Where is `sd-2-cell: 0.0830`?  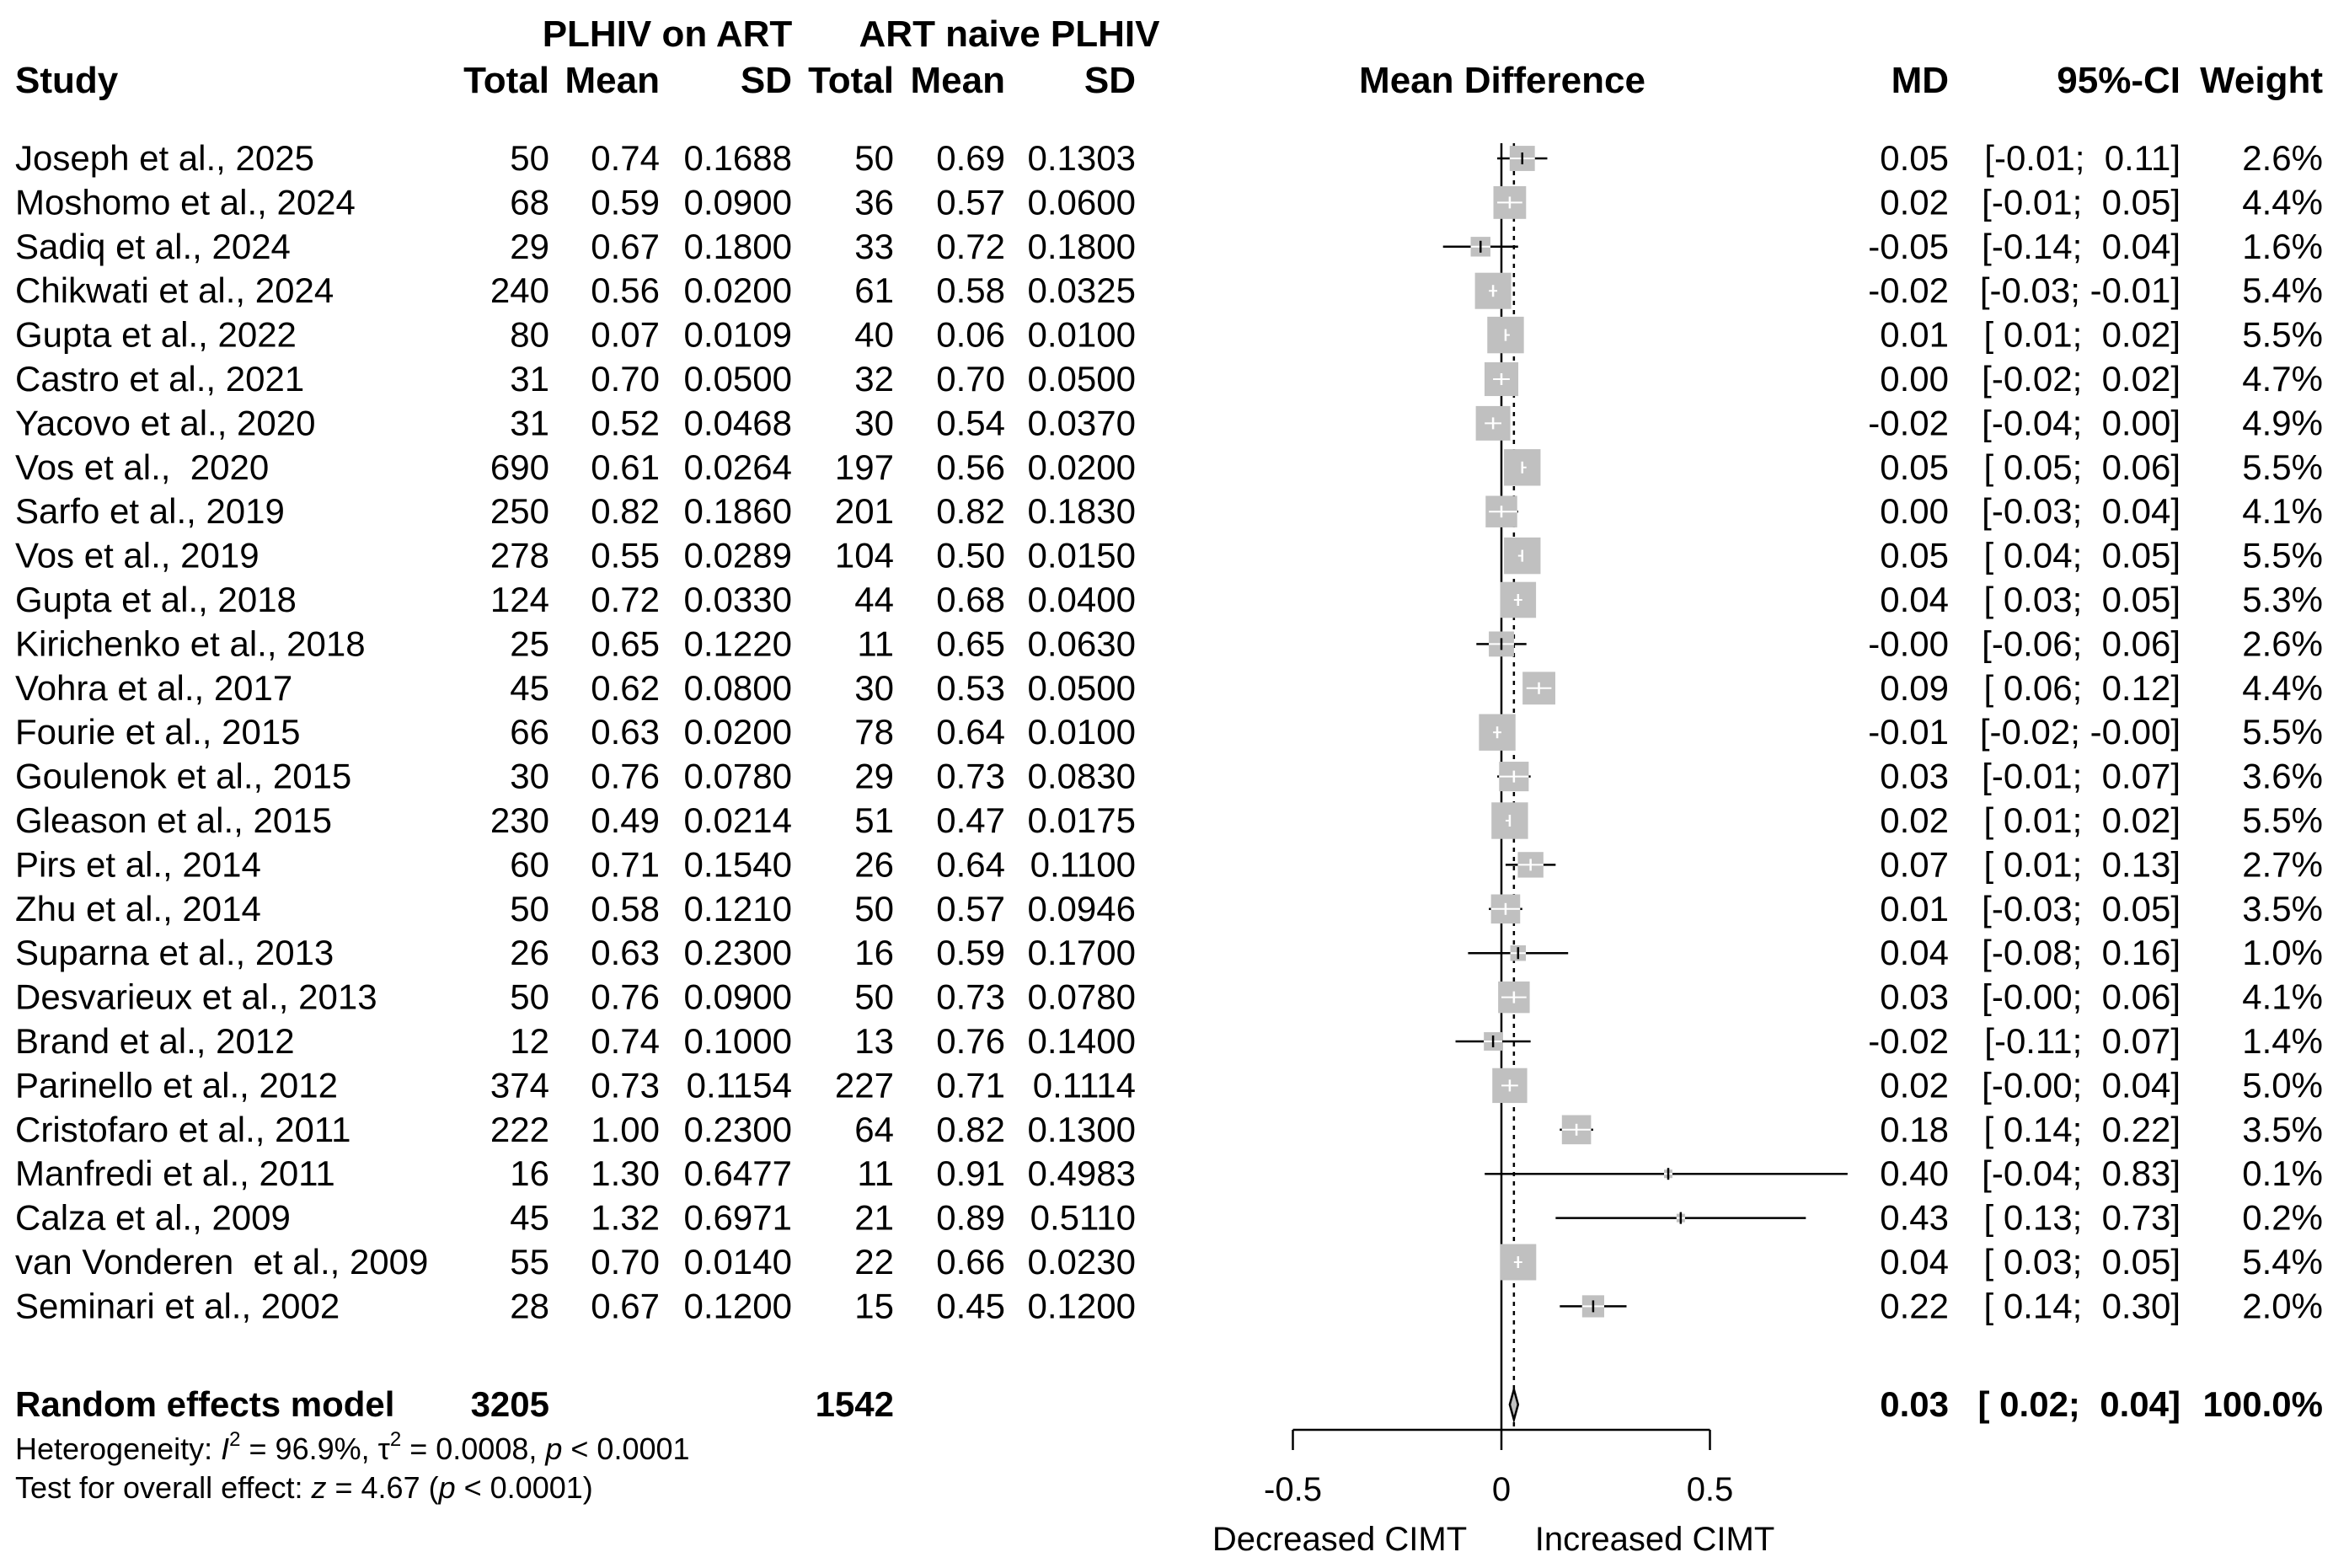
sd-2-cell: 0.0830 is located at coordinates (1082, 776).